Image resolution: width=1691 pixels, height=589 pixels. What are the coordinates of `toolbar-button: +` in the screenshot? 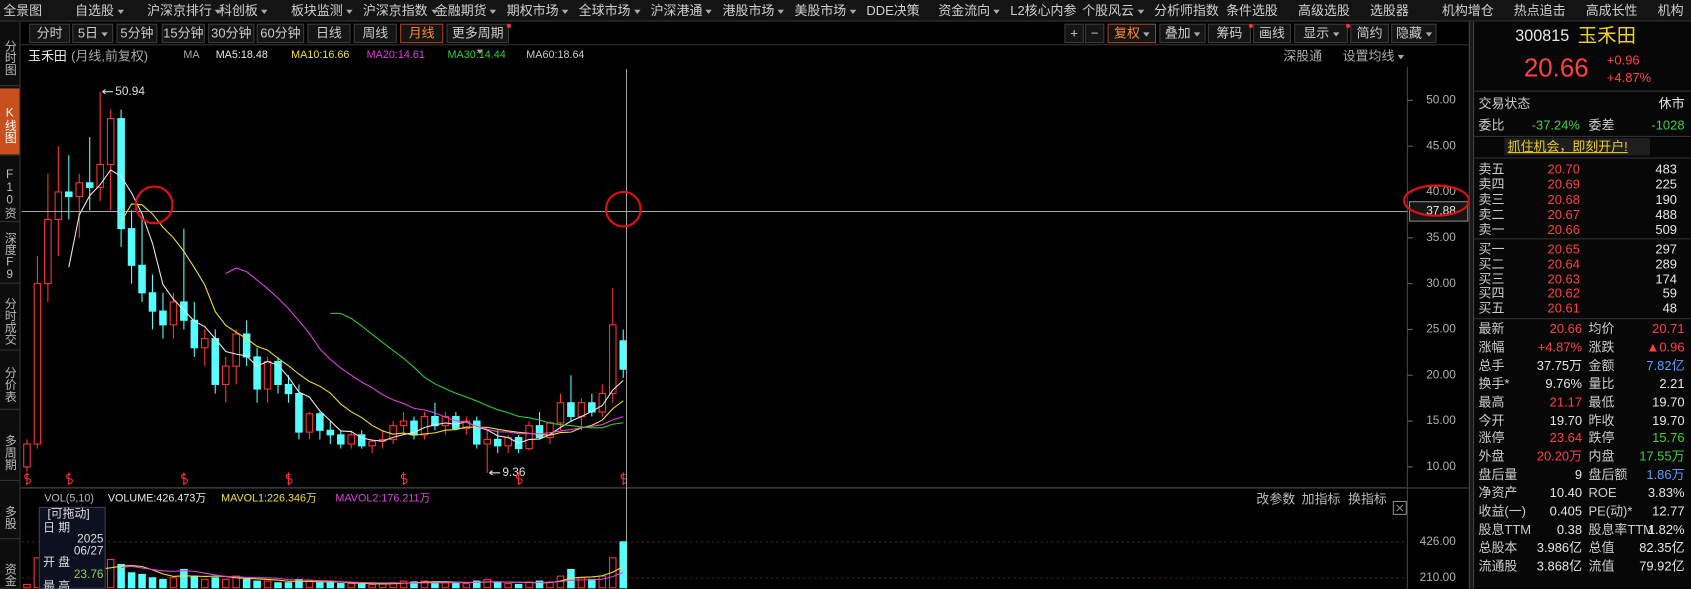 It's located at (1074, 33).